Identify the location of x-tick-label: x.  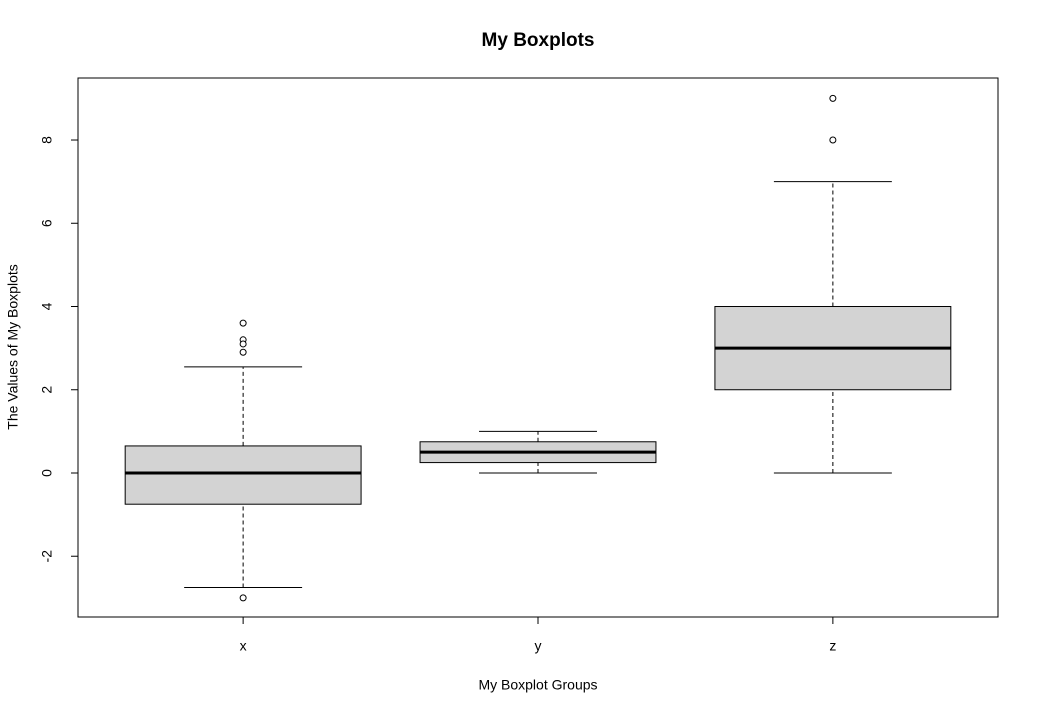
(243, 646).